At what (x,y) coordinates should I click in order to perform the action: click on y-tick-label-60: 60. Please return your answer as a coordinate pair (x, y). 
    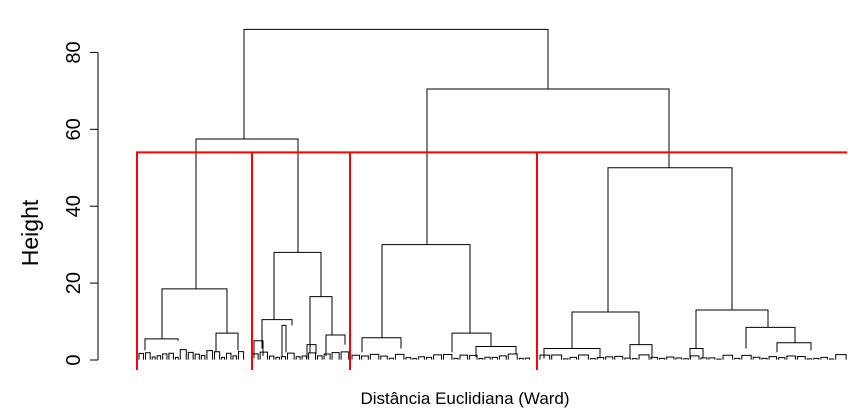
    Looking at the image, I should click on (74, 129).